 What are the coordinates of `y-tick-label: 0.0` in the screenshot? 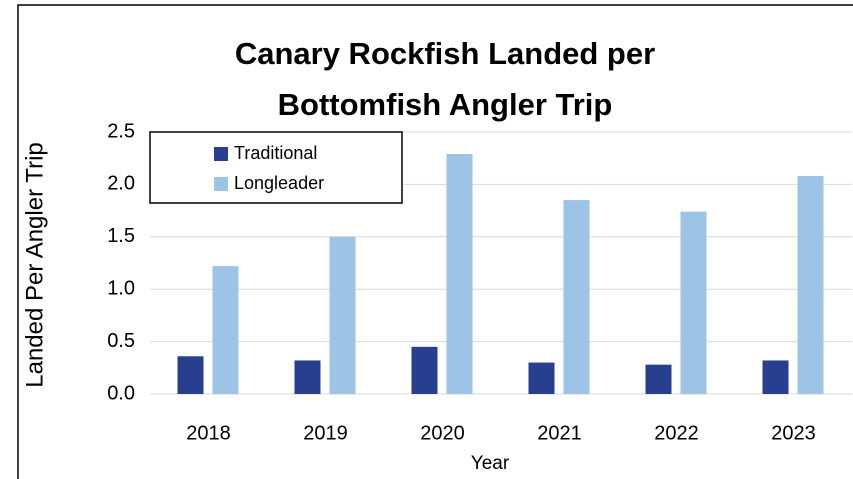 It's located at (121, 393).